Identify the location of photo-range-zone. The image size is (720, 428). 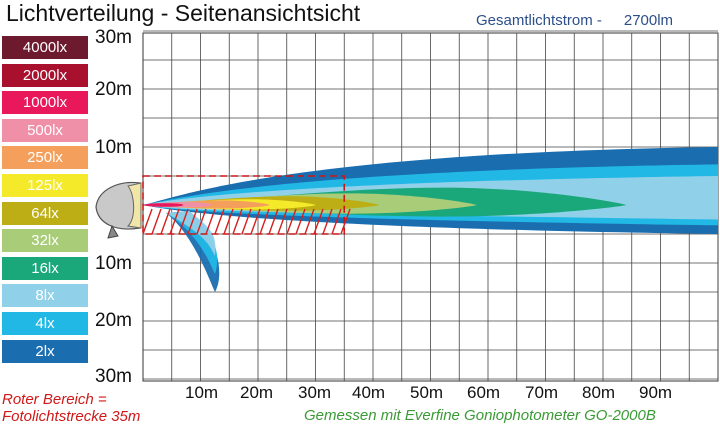
(246, 205).